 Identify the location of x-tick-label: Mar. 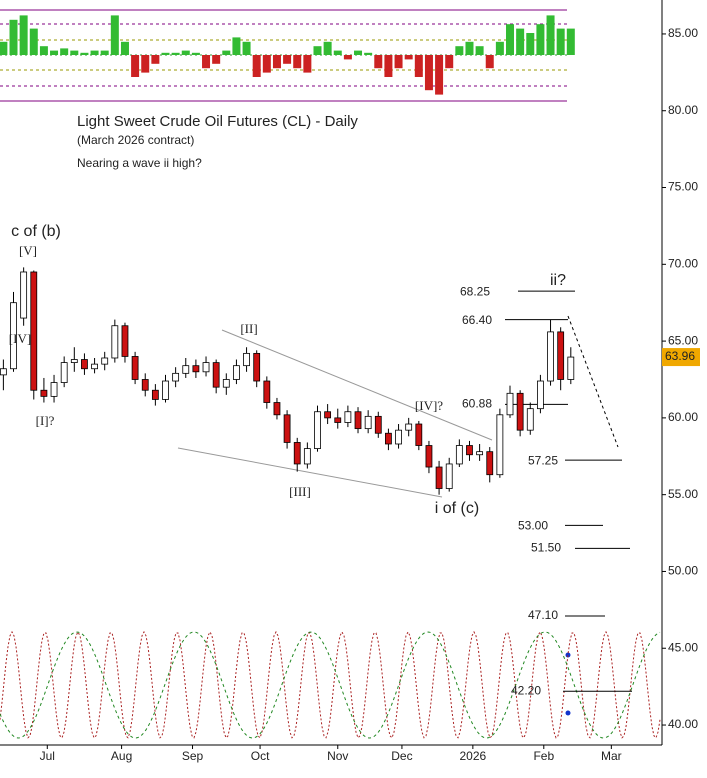
(611, 756).